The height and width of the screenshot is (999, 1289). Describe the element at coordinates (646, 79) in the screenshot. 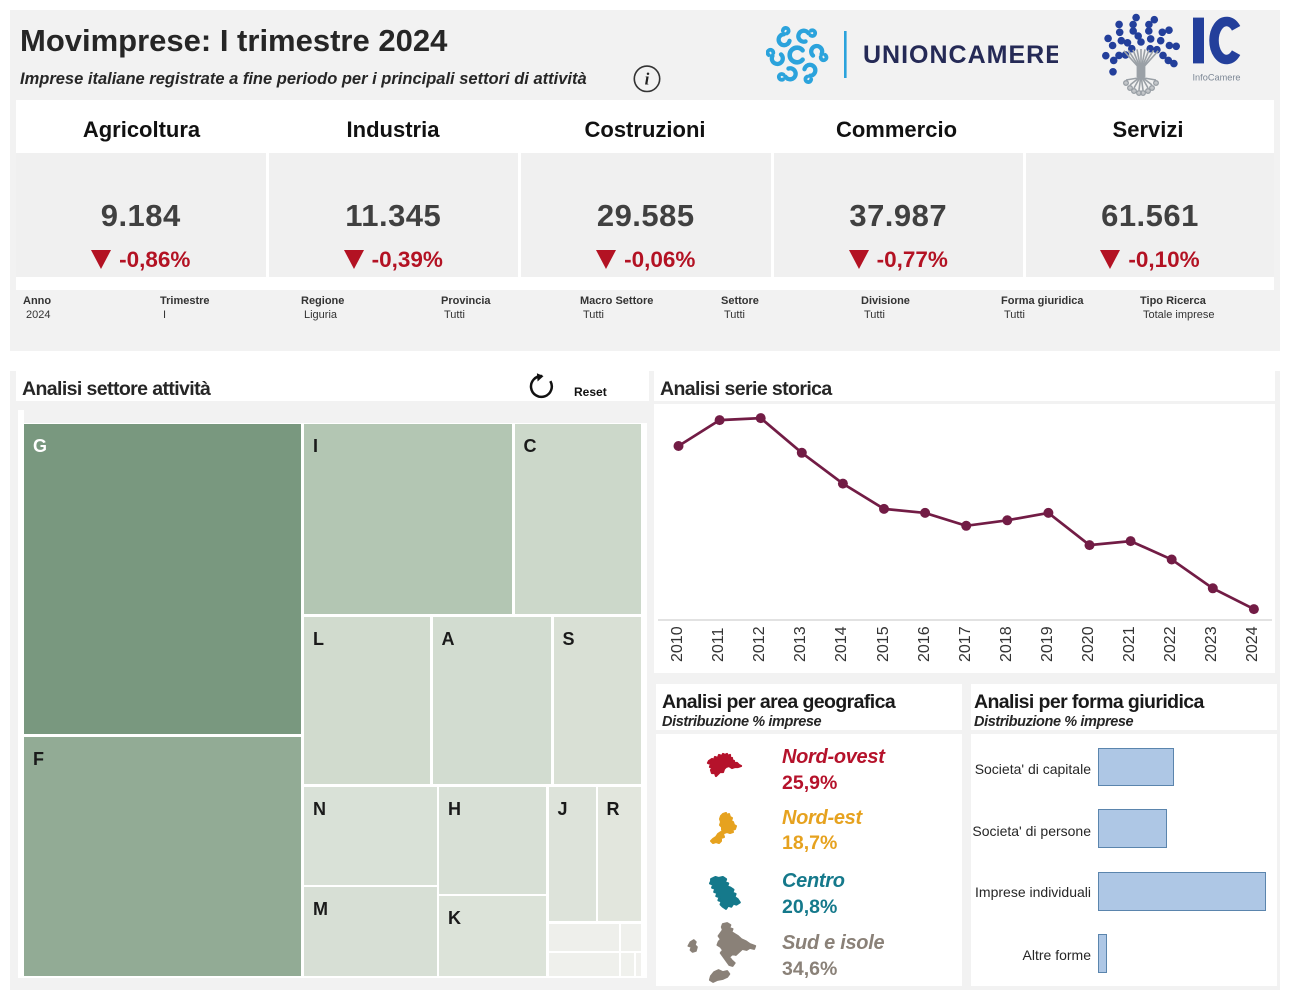

I see `svg-text: i` at that location.